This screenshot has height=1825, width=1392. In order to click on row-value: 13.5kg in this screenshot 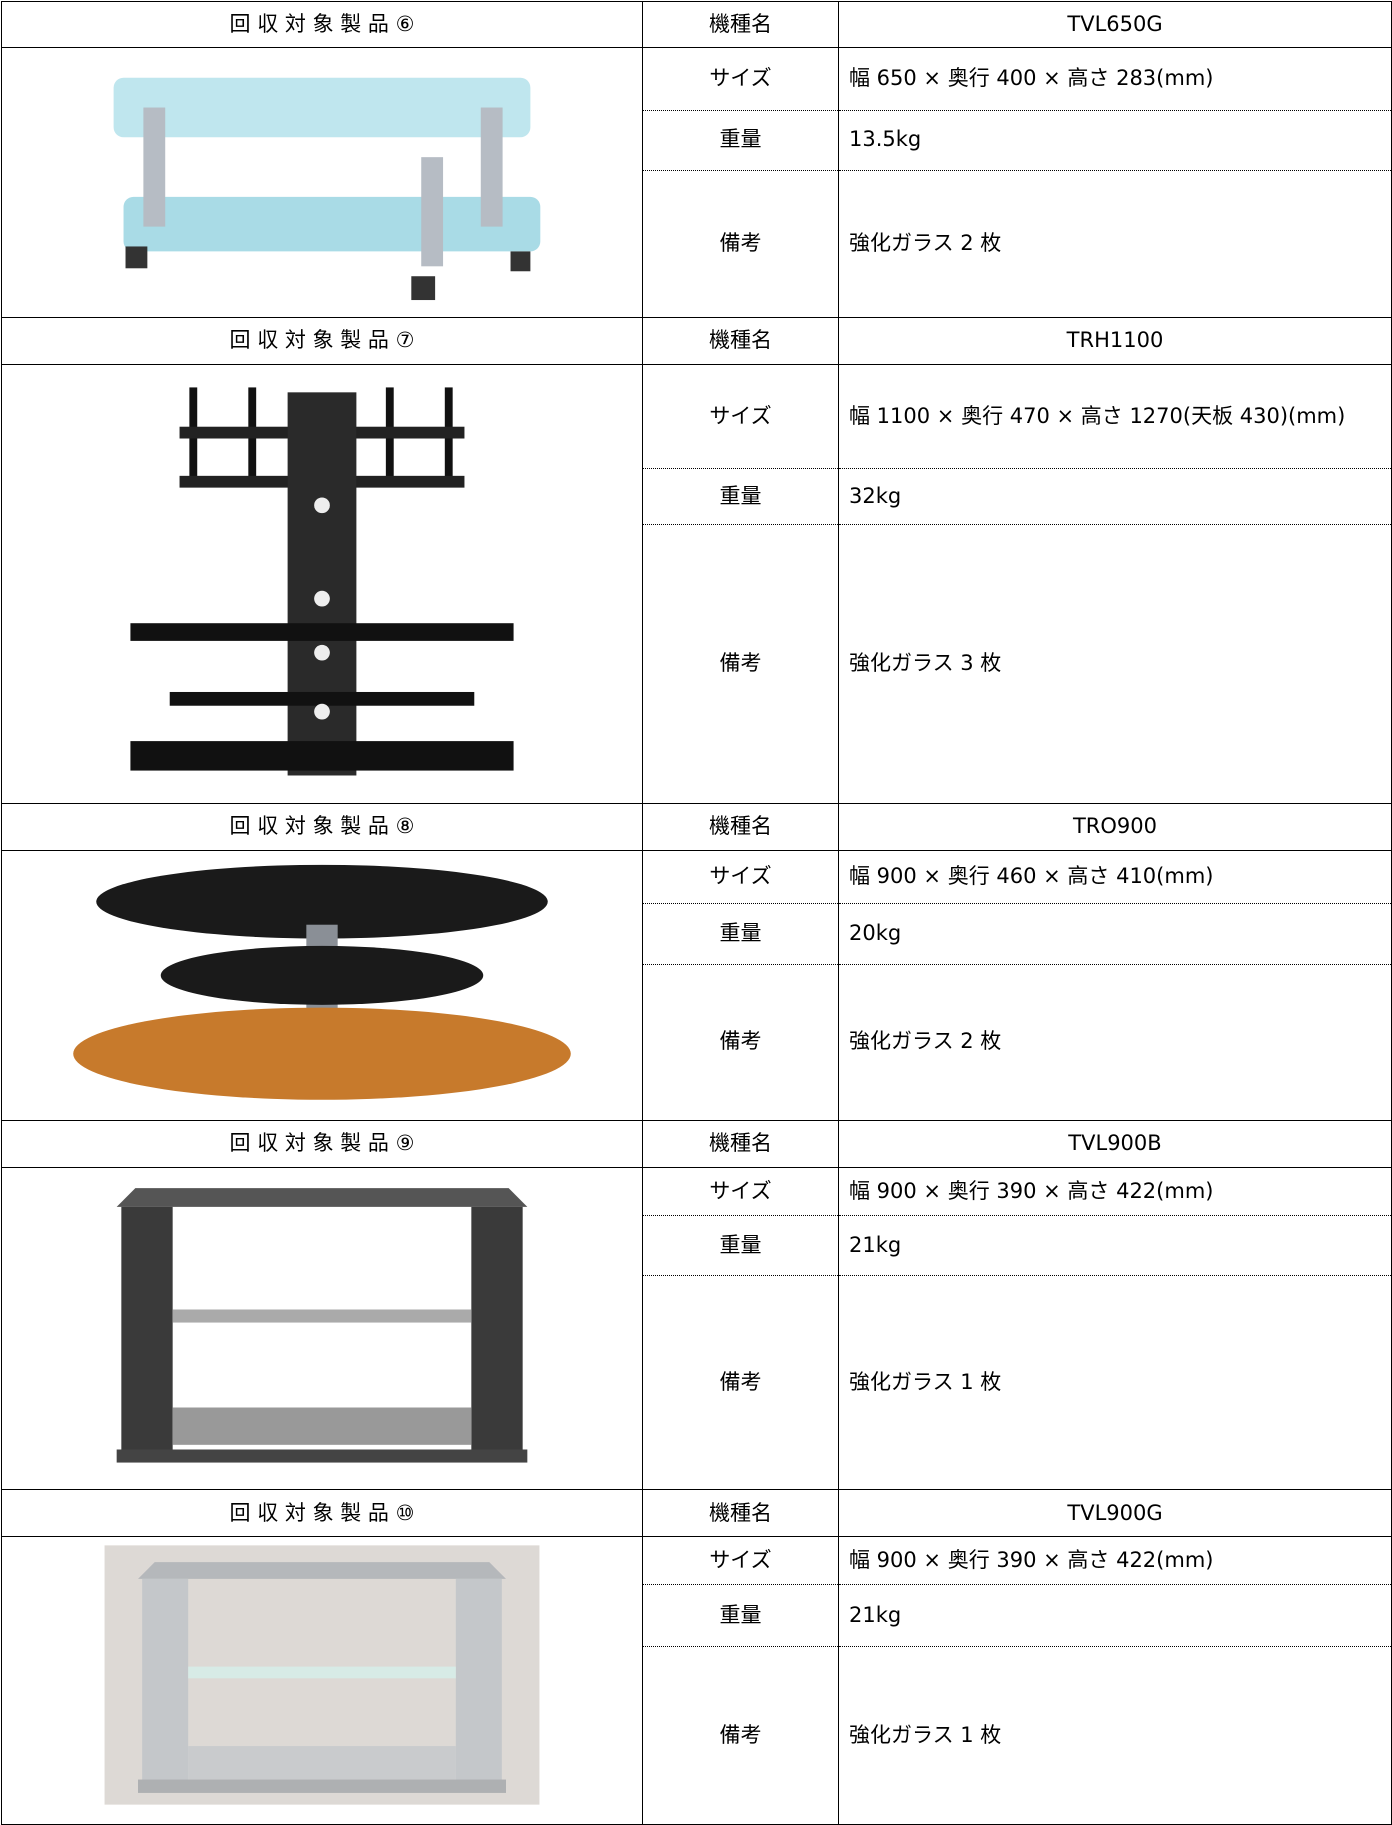, I will do `click(1115, 140)`.